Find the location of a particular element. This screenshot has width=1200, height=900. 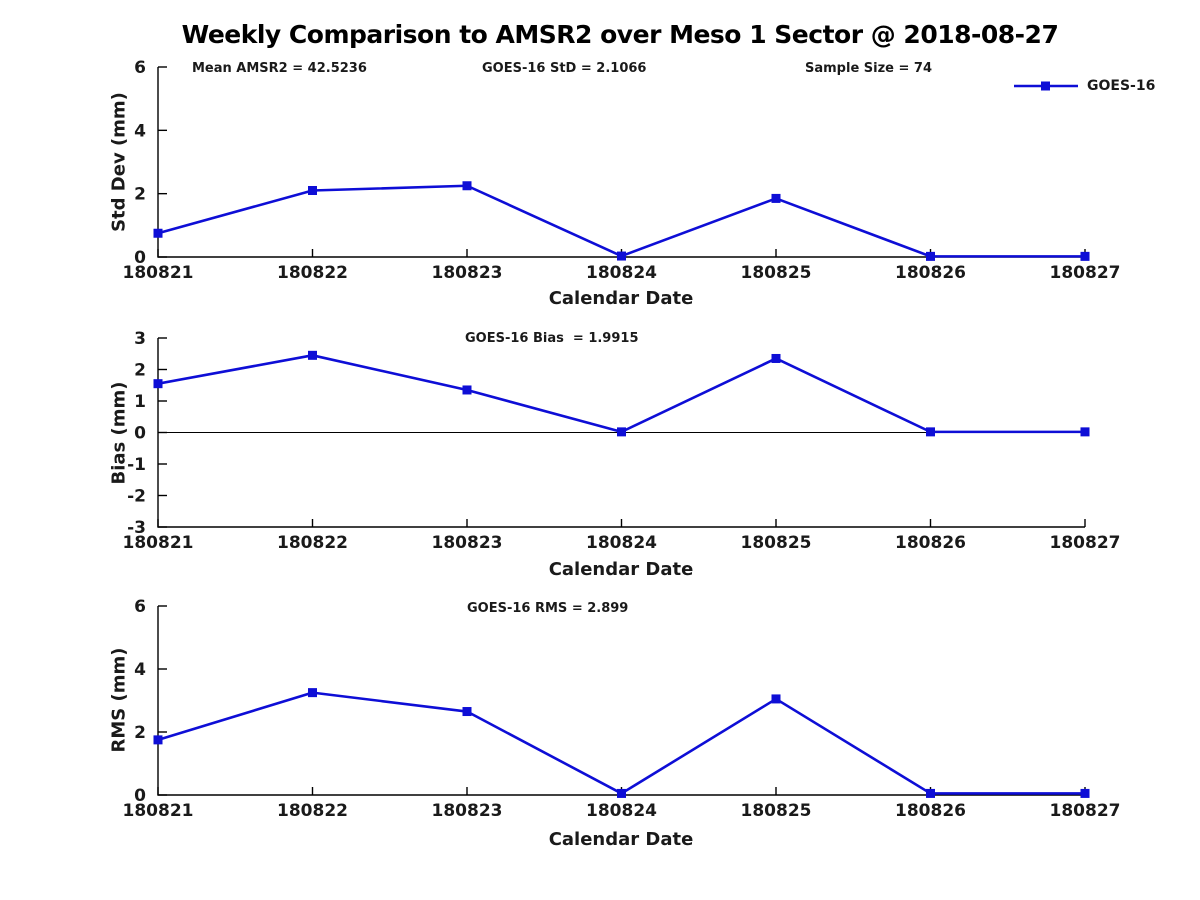

y-tick-label: 1 is located at coordinates (140, 402).